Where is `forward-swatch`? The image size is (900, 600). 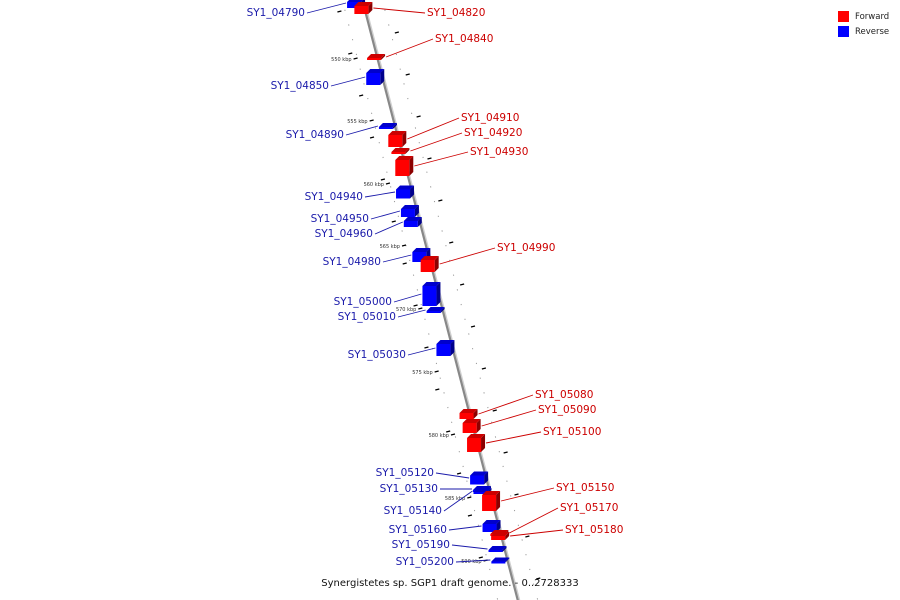
forward-swatch is located at coordinates (843, 16).